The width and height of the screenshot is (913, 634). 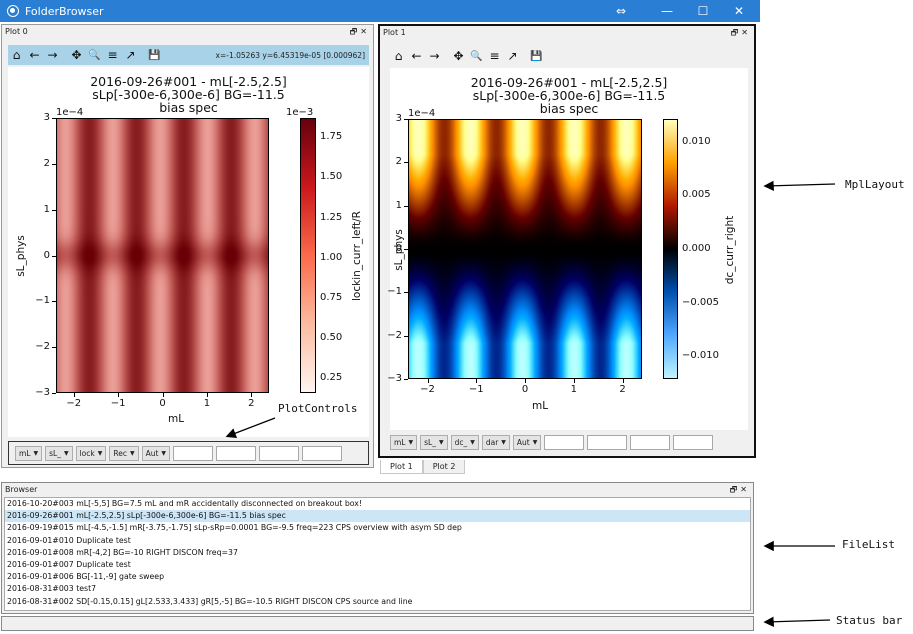 I want to click on x-tick-label: −2, so click(x=427, y=389).